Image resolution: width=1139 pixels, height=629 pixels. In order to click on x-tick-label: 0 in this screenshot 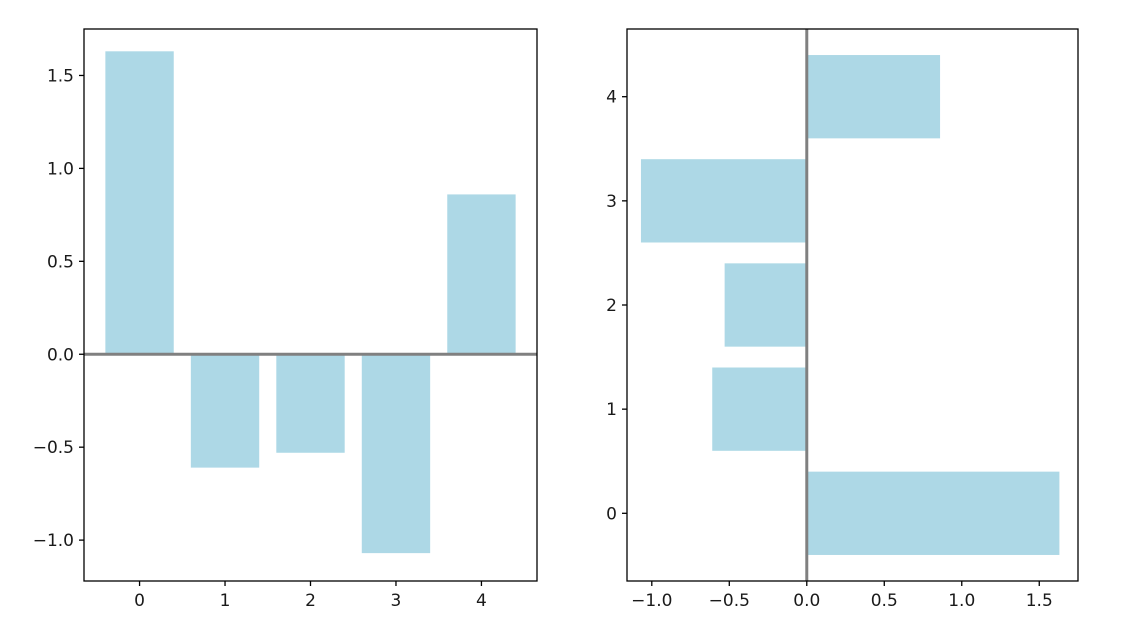, I will do `click(139, 601)`.